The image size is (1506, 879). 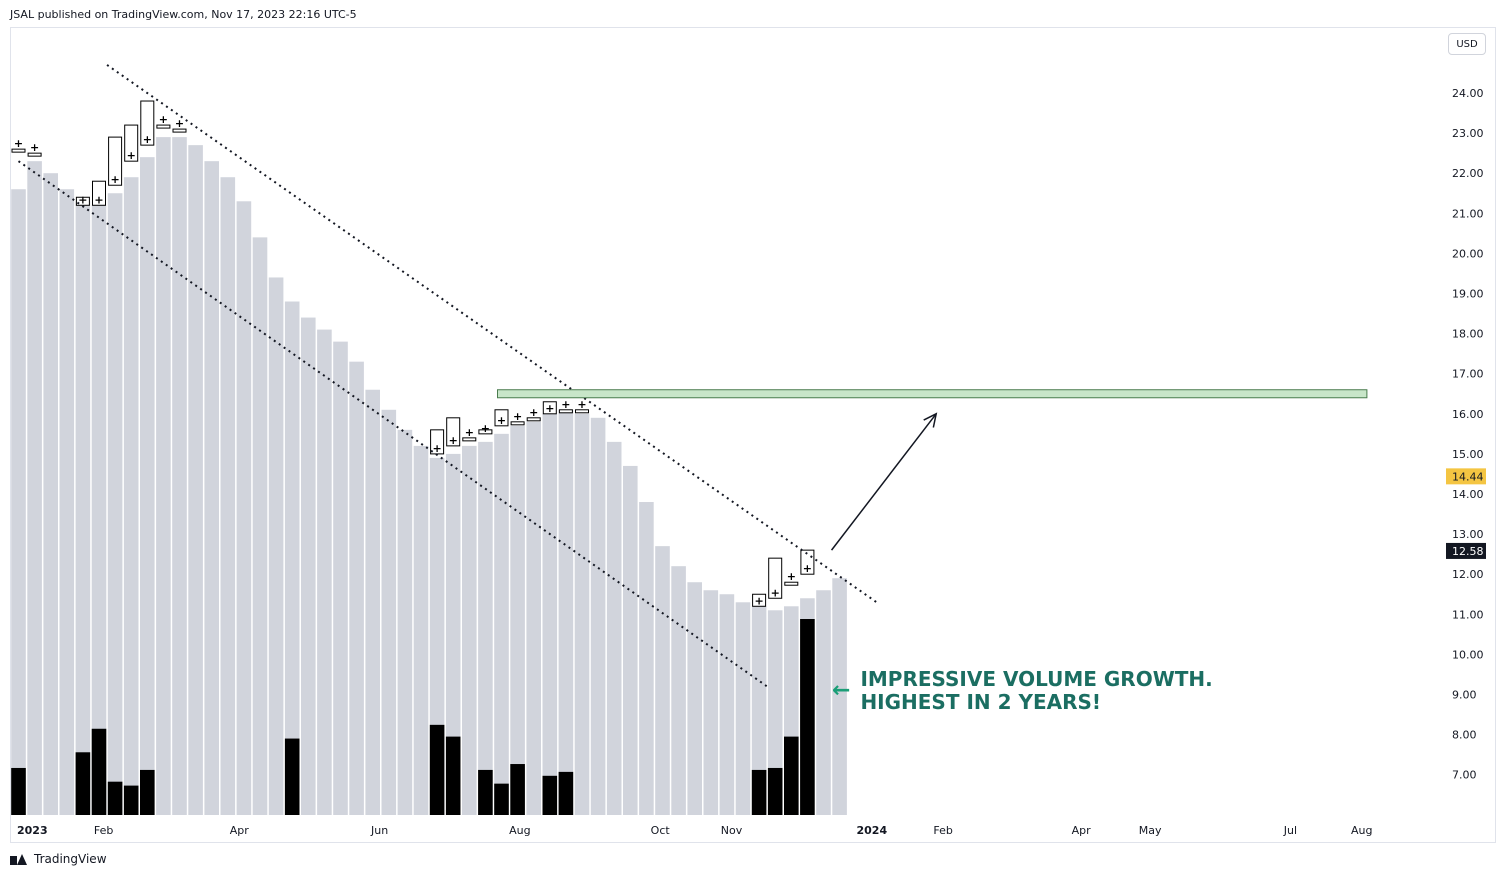 What do you see at coordinates (58, 859) in the screenshot?
I see `footer-brand: TradingView` at bounding box center [58, 859].